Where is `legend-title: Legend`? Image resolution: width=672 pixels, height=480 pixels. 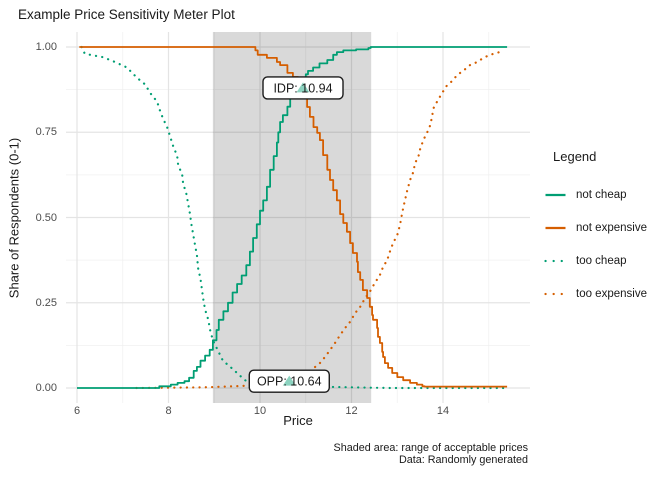 legend-title: Legend is located at coordinates (575, 156).